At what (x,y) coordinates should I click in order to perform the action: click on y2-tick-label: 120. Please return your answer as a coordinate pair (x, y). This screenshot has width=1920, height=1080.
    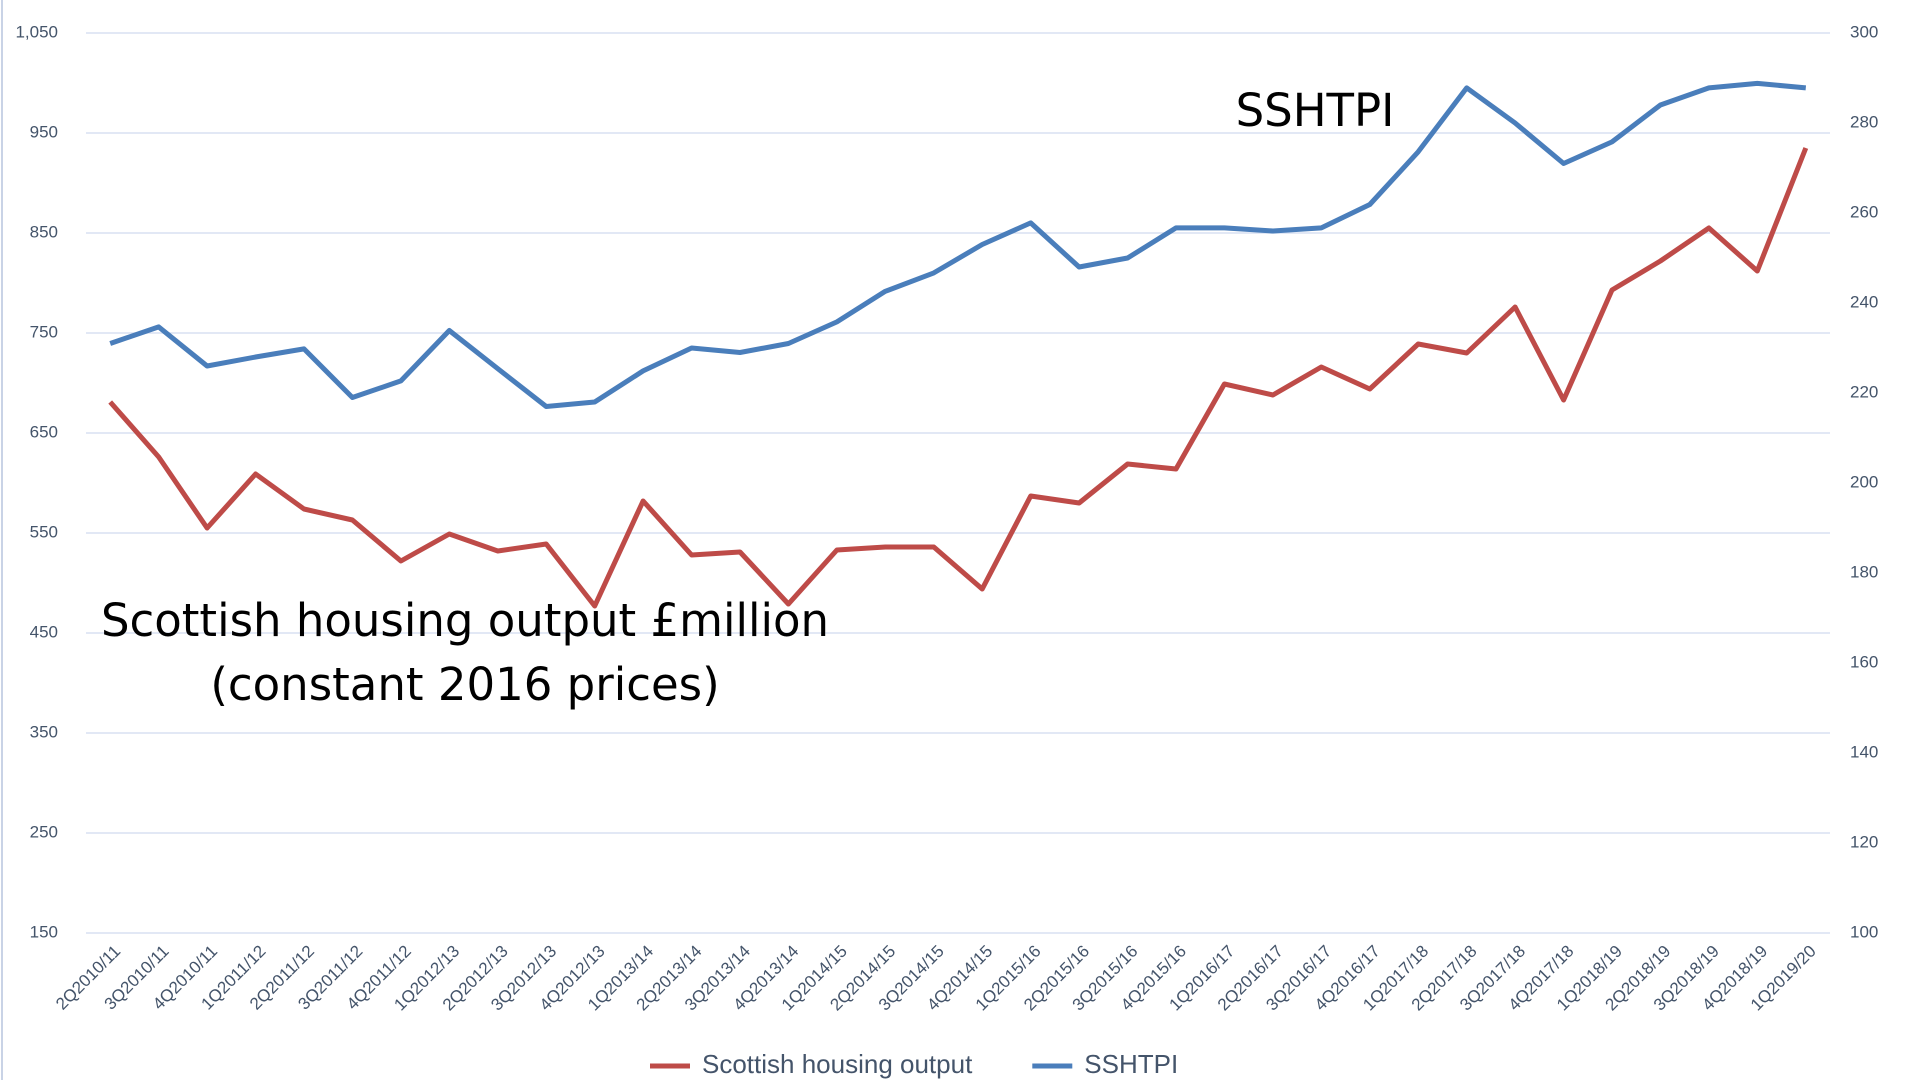
    Looking at the image, I should click on (1864, 841).